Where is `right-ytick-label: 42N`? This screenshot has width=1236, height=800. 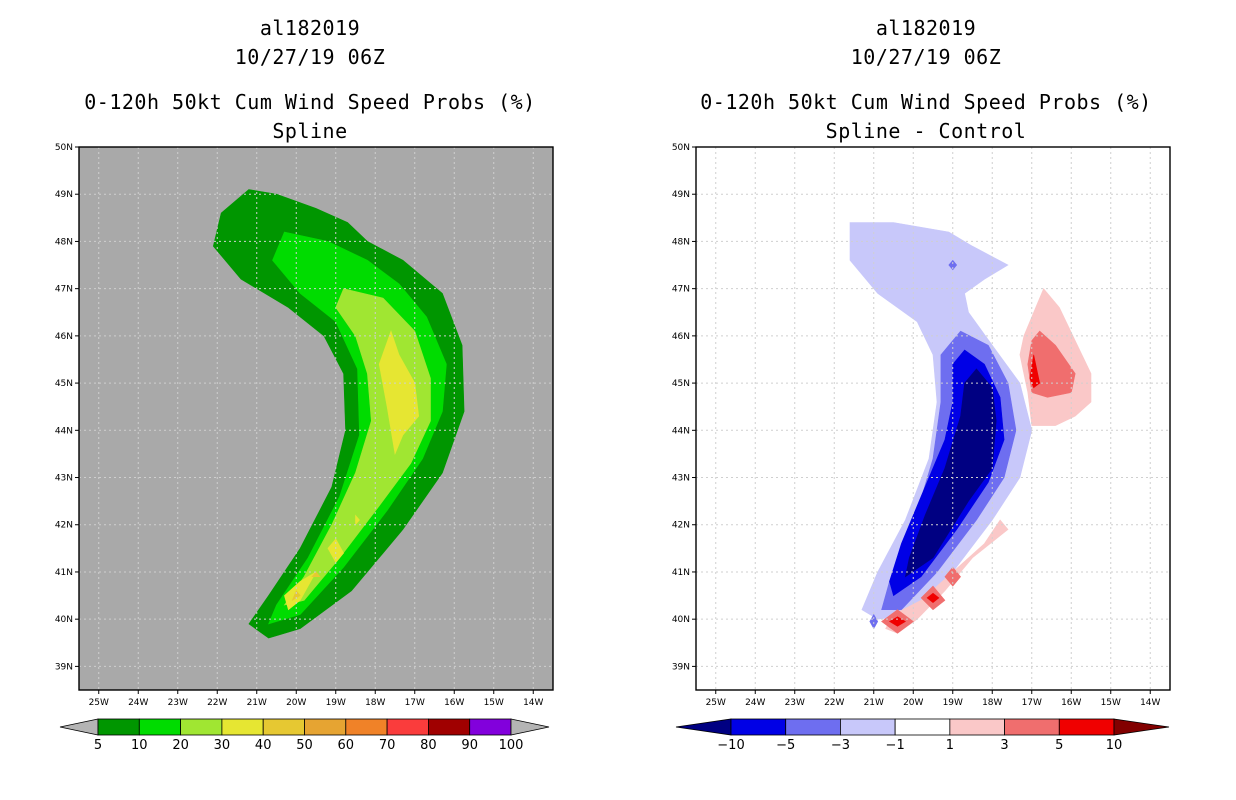 right-ytick-label: 42N is located at coordinates (681, 526).